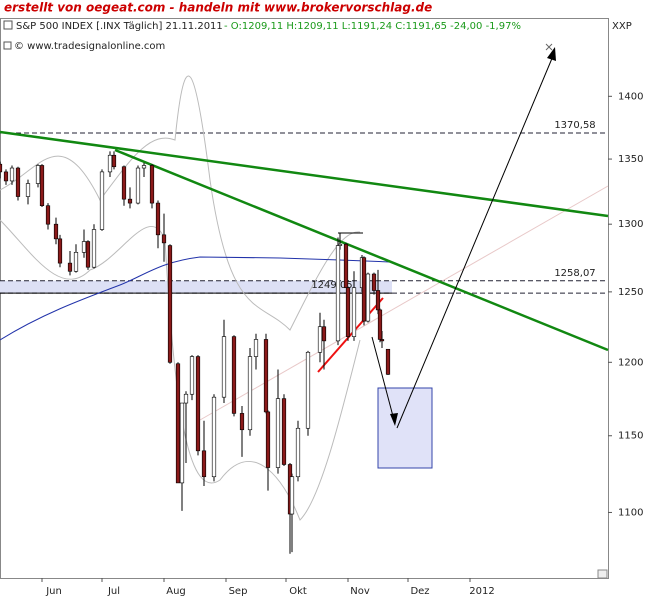 The height and width of the screenshot is (600, 650). I want to click on x-tick-label: Sep, so click(238, 591).